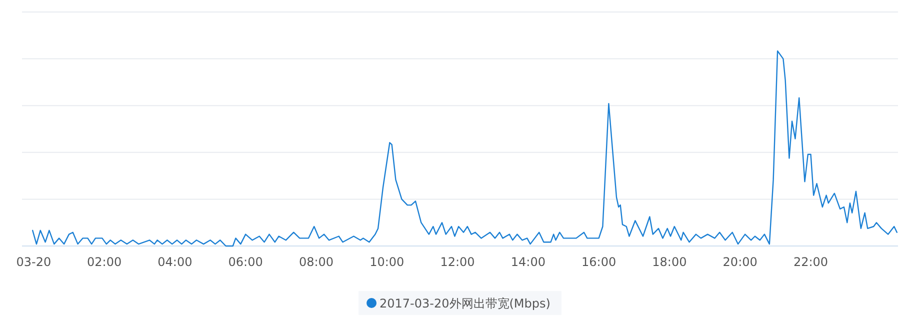  What do you see at coordinates (740, 262) in the screenshot?
I see `x-tick-label: 20:00` at bounding box center [740, 262].